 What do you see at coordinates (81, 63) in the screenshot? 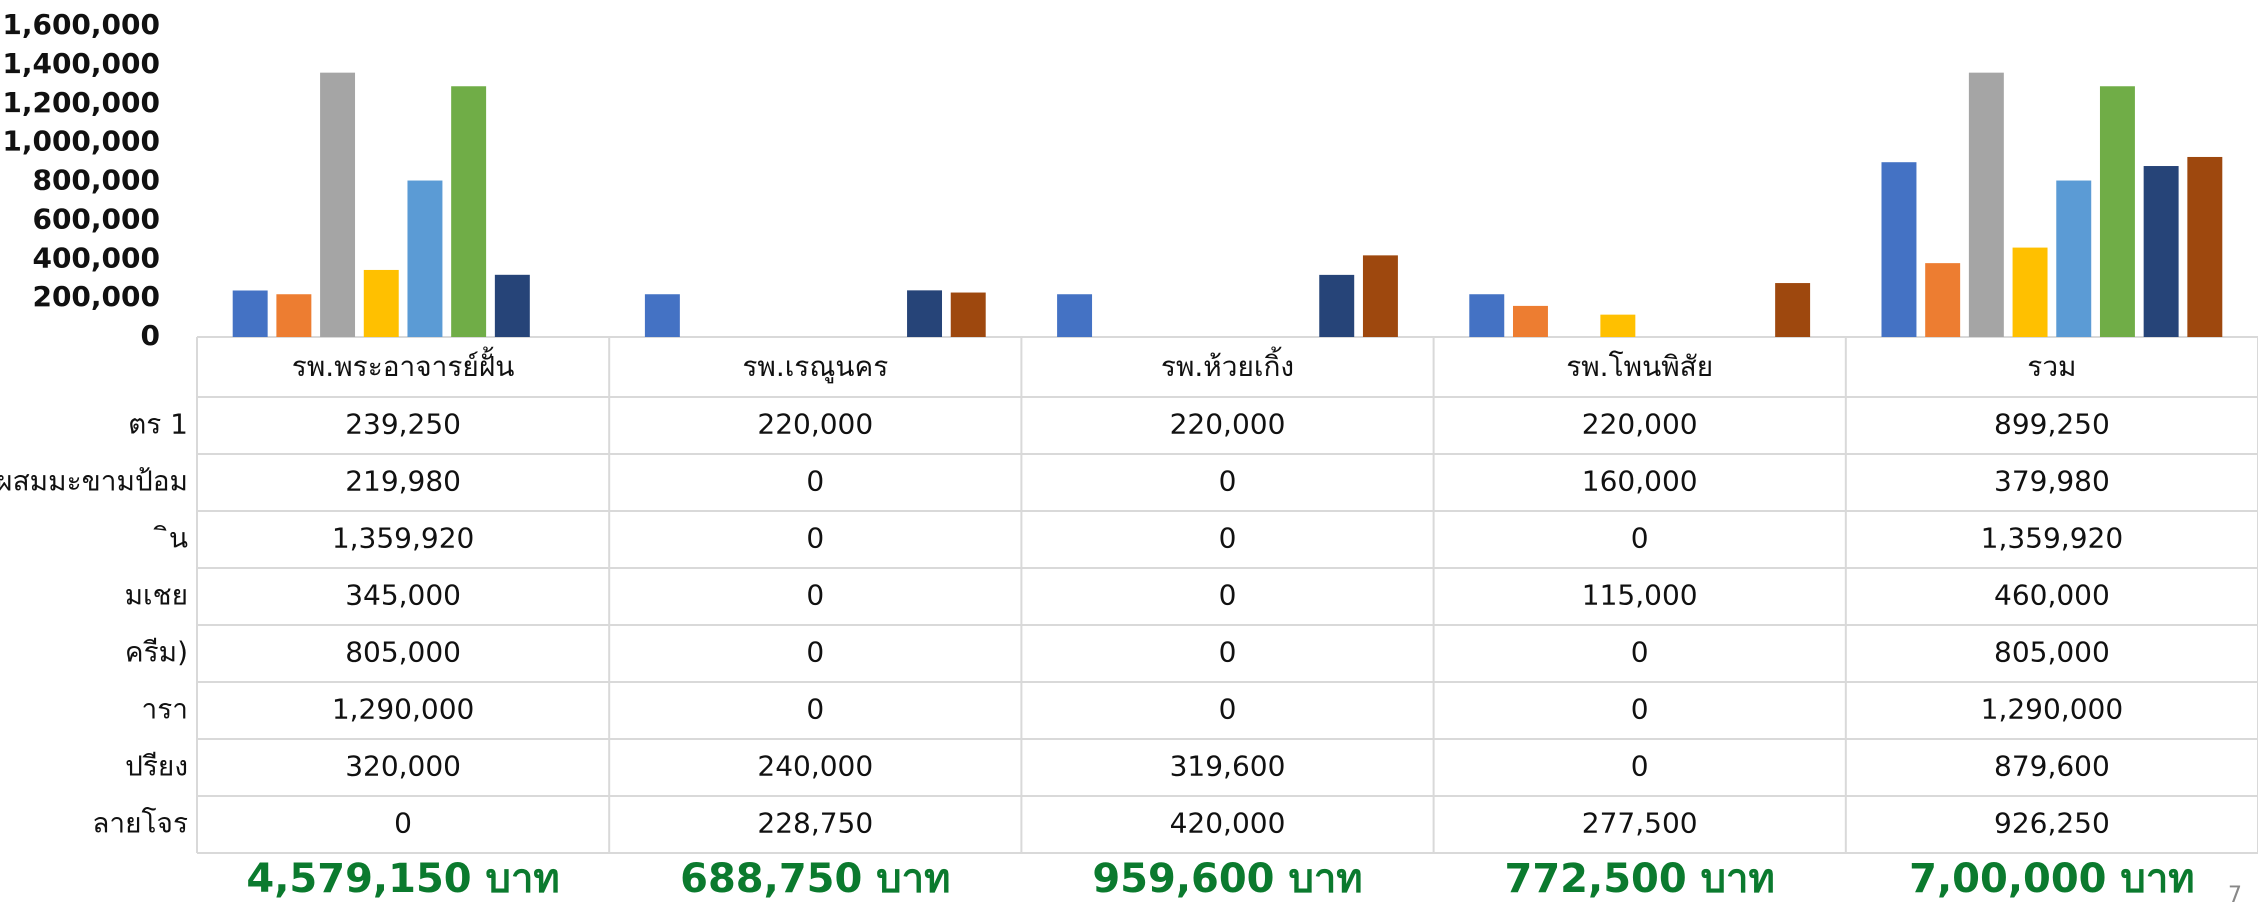
I see `y-tick-label: 1,400,000` at bounding box center [81, 63].